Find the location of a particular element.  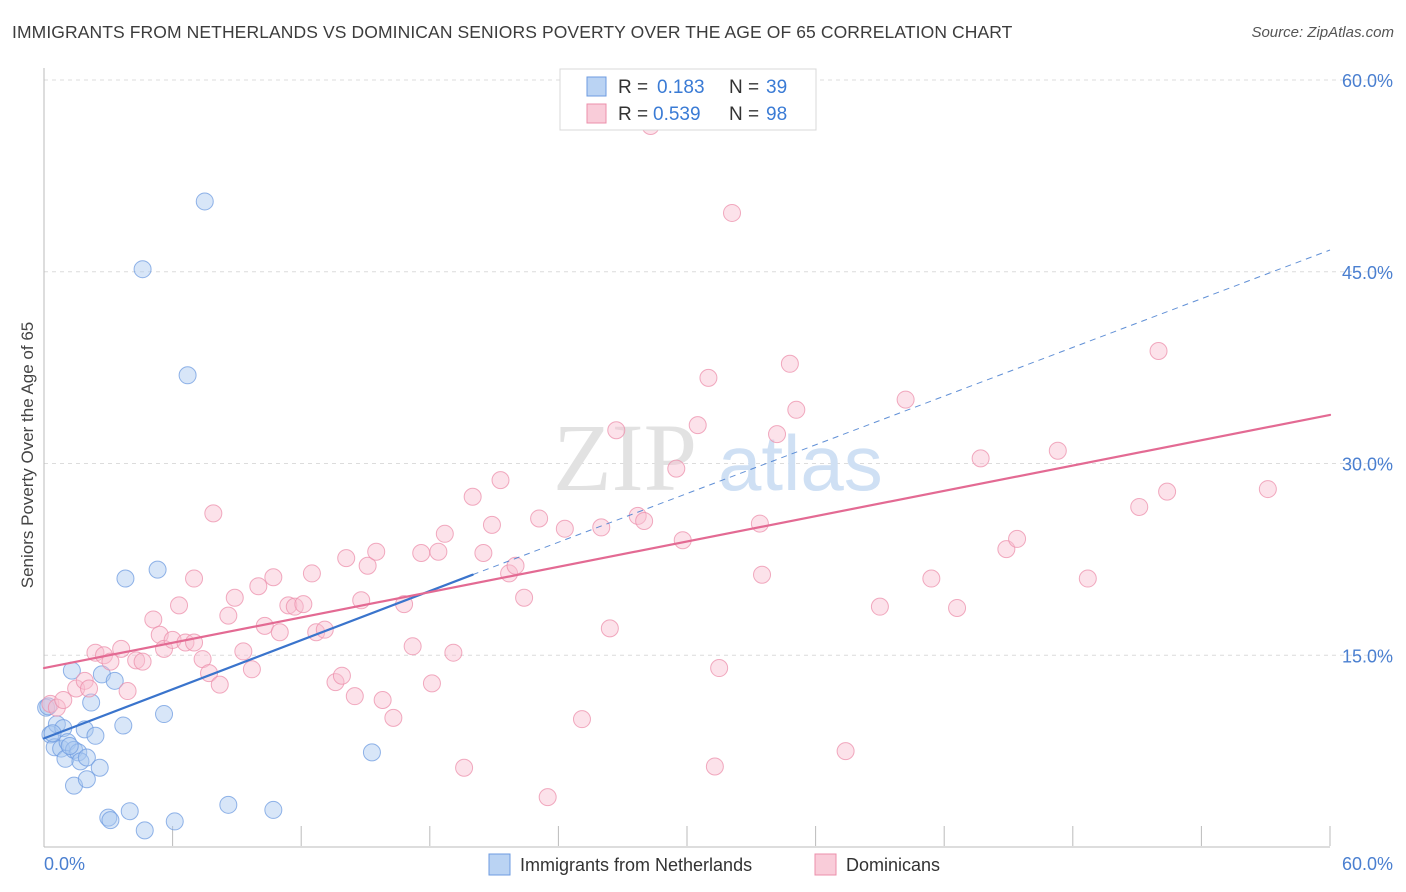

legend-swatch-dominicans is located at coordinates (596, 113).